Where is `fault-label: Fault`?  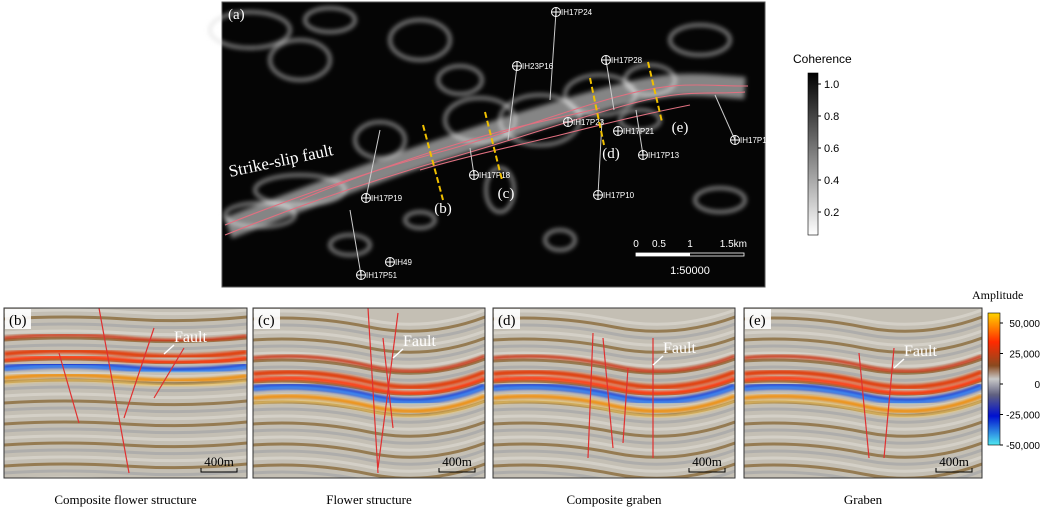 fault-label: Fault is located at coordinates (920, 351).